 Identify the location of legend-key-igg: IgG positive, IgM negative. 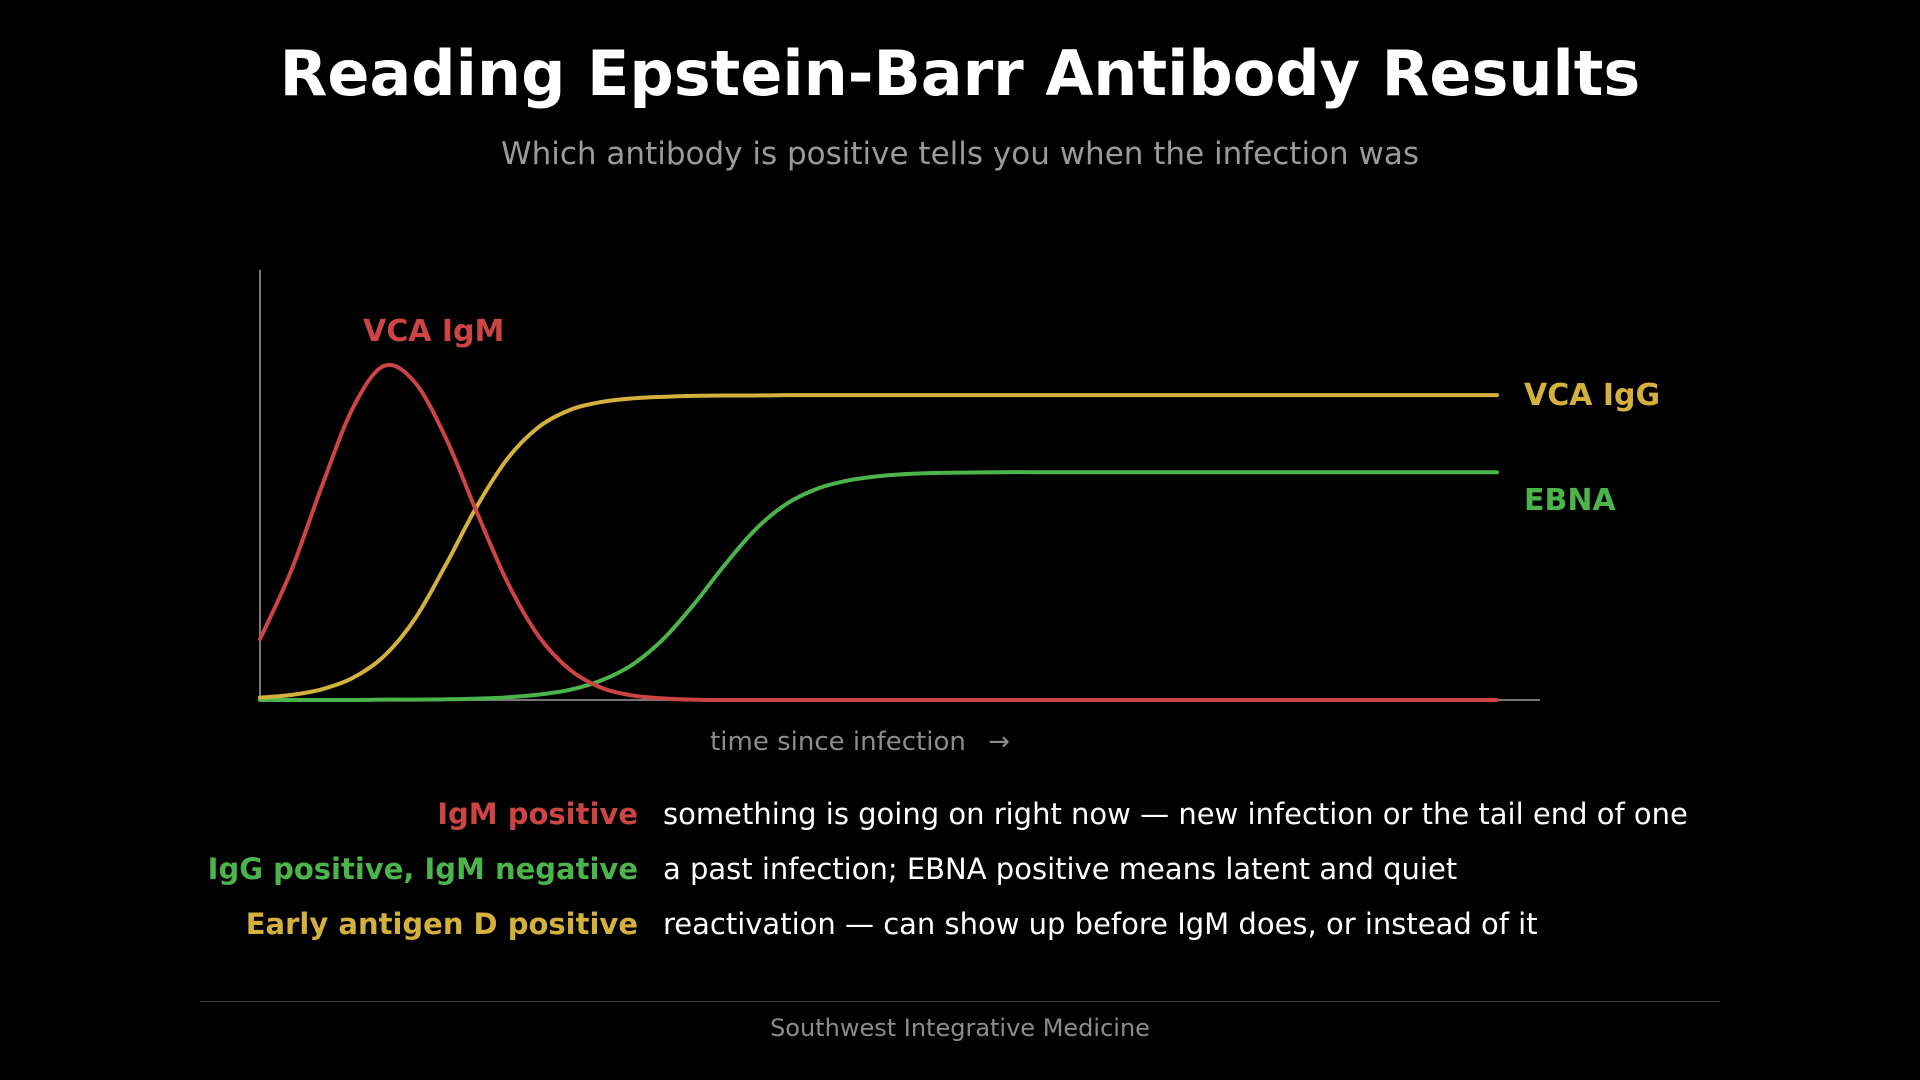
(422, 869).